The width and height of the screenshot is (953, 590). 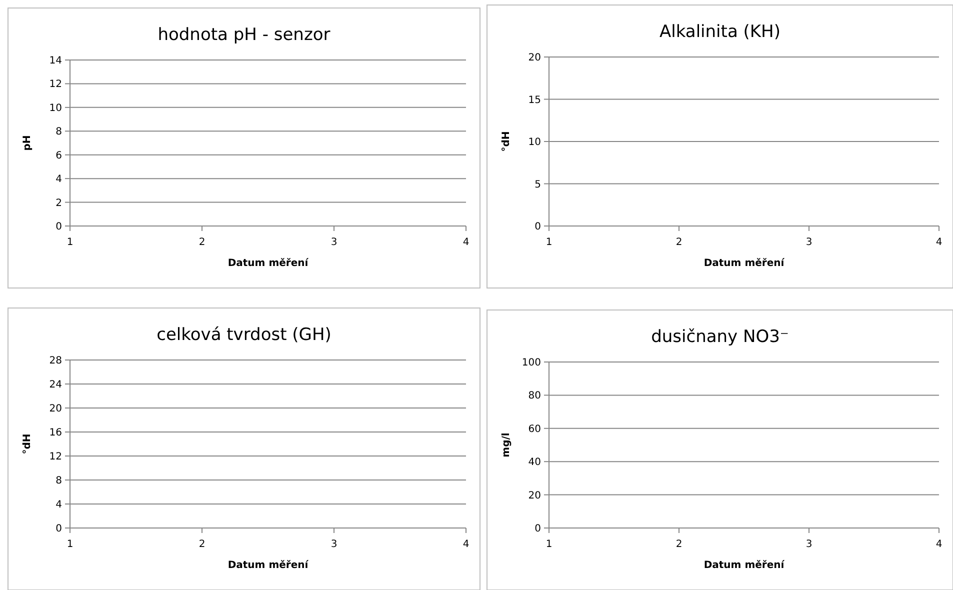 I want to click on y-tick-label: 14, so click(x=55, y=61).